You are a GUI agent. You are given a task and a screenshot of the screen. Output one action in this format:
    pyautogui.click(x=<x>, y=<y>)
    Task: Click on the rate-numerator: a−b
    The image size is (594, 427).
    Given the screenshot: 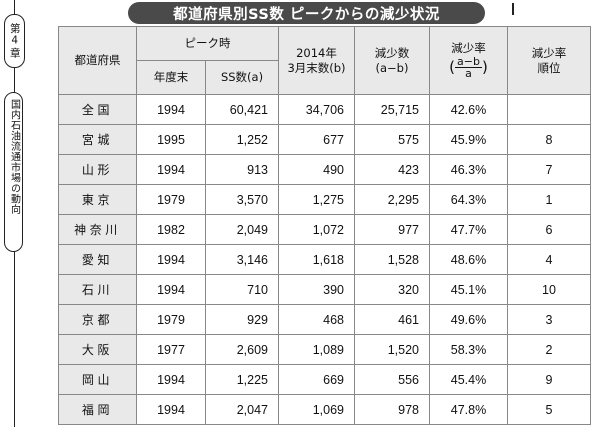 What is the action you would take?
    pyautogui.click(x=468, y=61)
    